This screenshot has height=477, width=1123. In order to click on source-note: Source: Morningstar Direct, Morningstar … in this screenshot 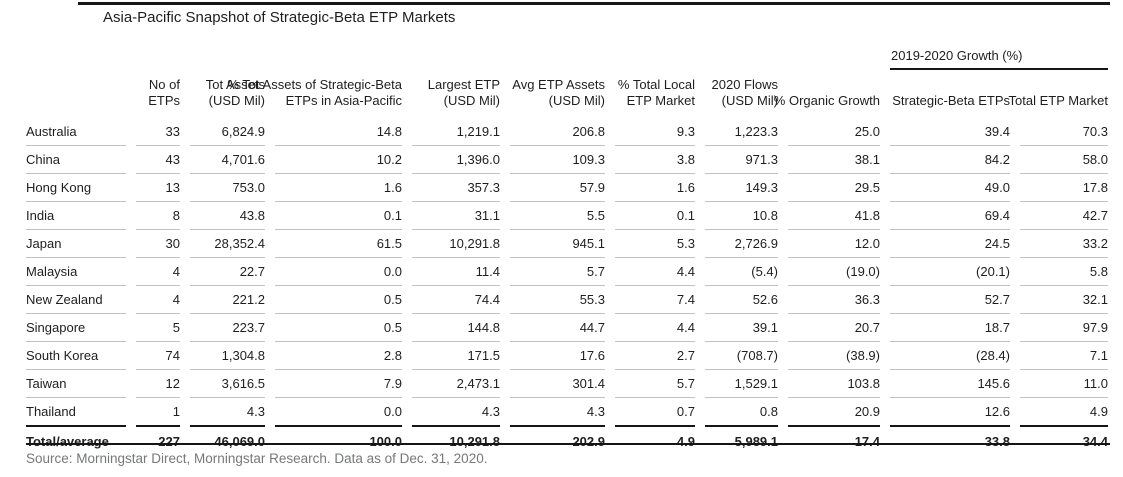, I will do `click(257, 458)`.